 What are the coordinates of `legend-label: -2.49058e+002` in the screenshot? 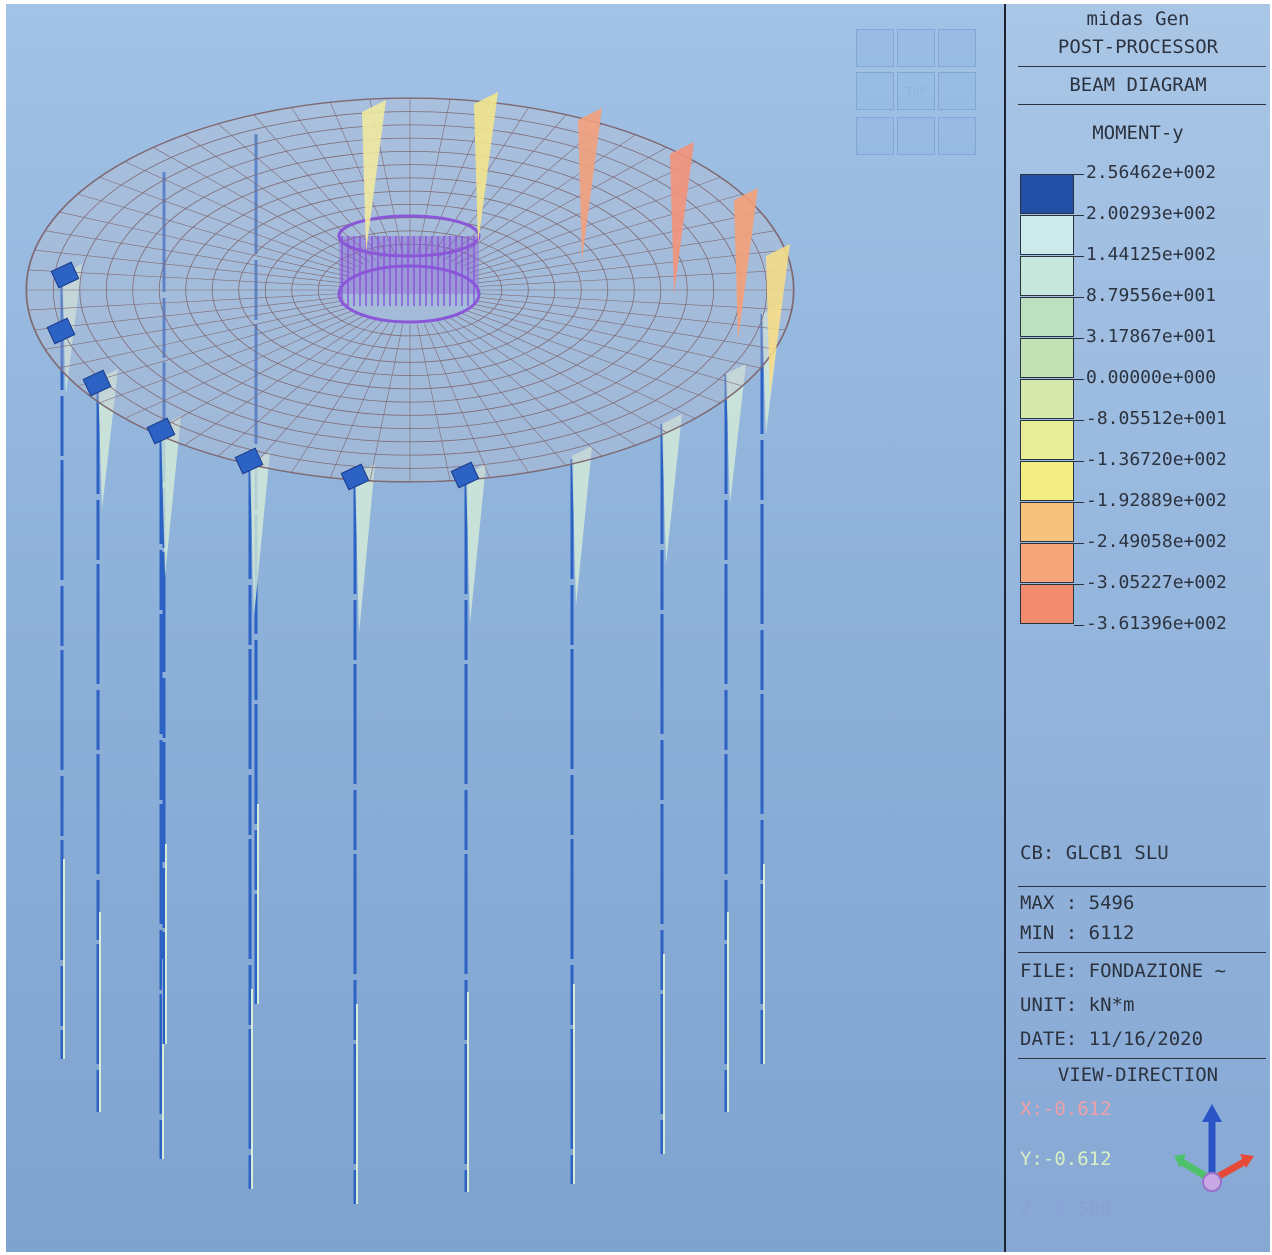 It's located at (1156, 541).